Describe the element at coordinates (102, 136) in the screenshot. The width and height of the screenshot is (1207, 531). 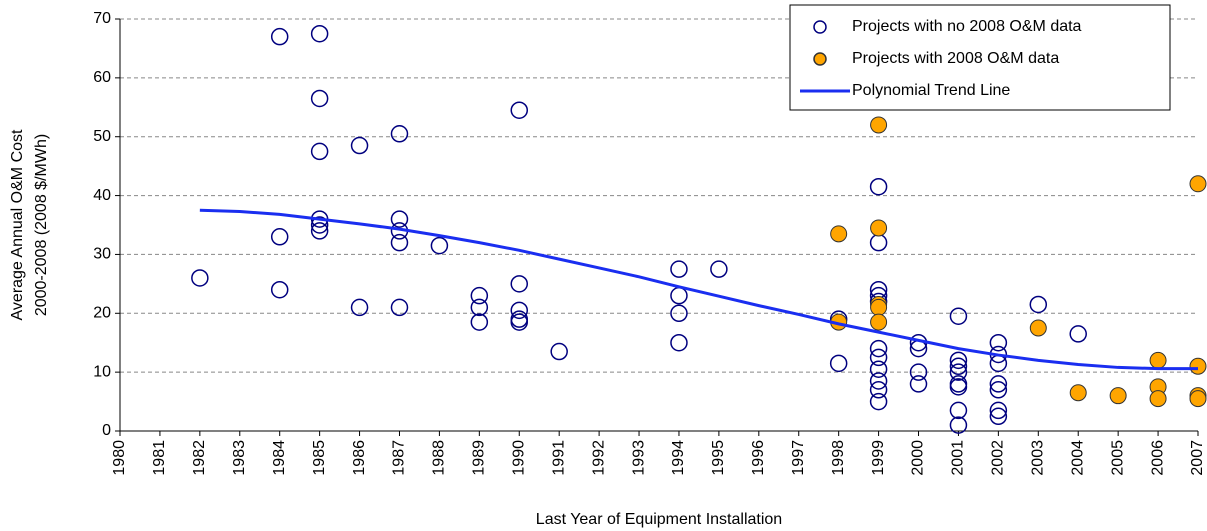
I see `y-tick-label: 50` at that location.